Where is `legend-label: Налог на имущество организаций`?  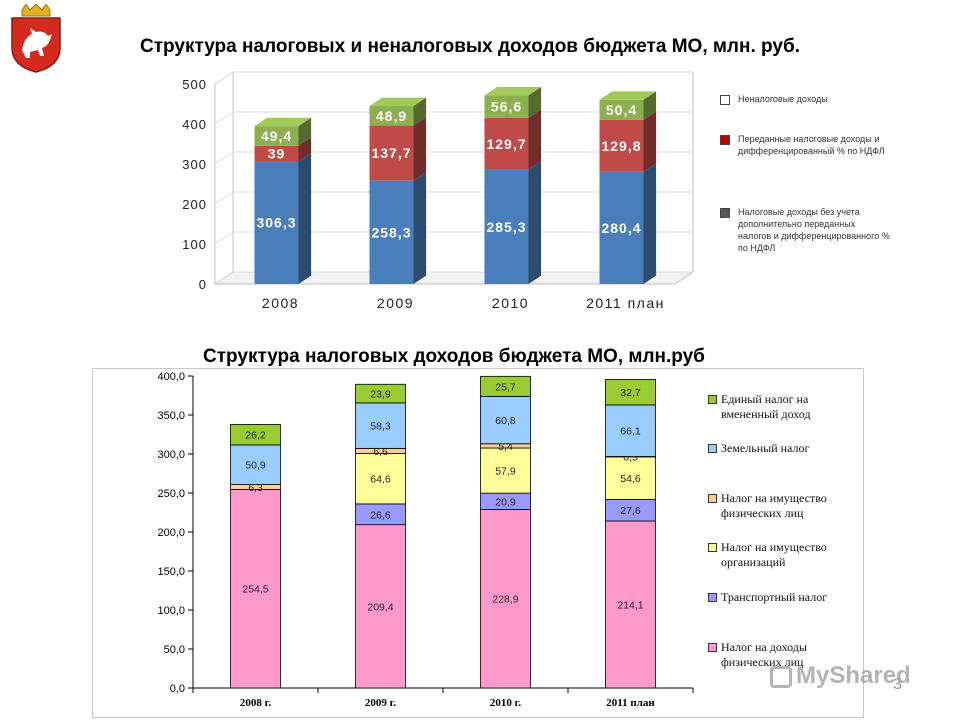 legend-label: Налог на имущество организаций is located at coordinates (774, 554).